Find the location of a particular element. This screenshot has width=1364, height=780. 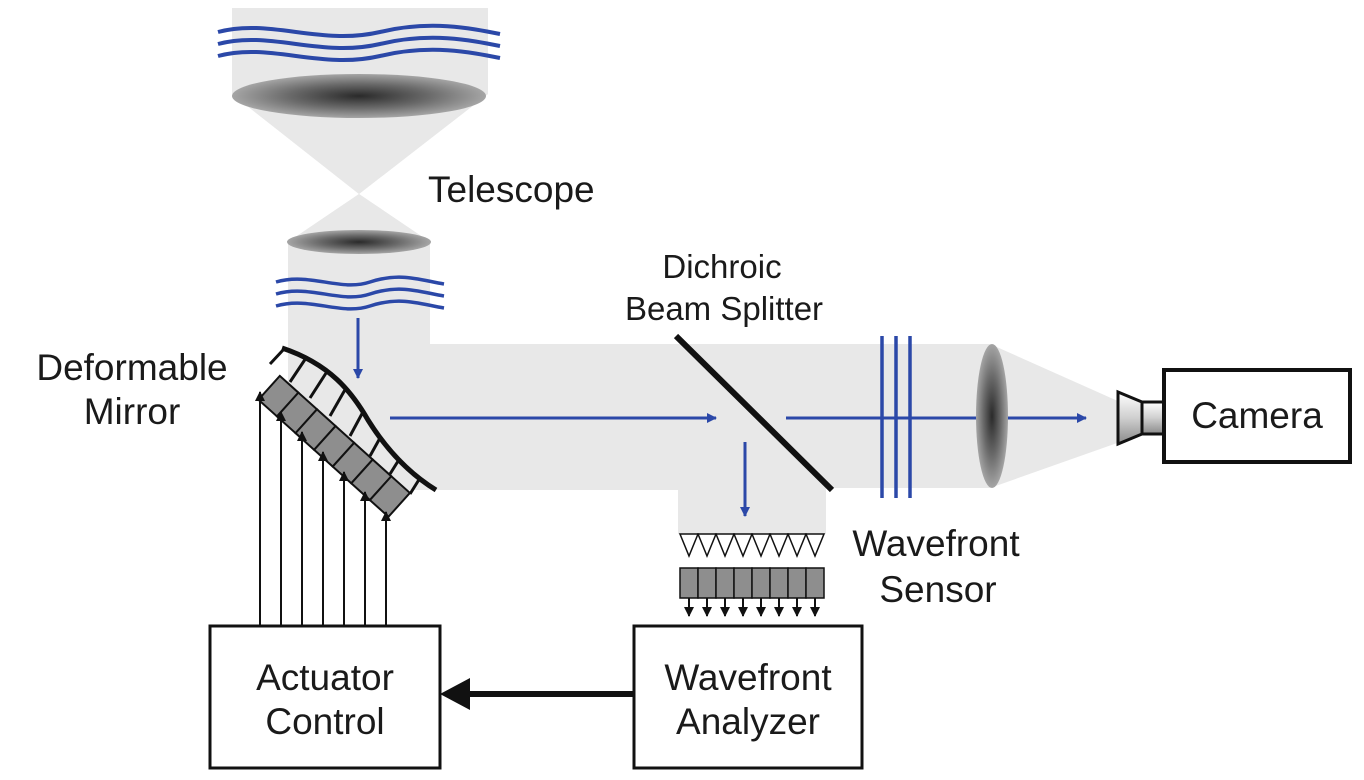

sensor-detector-array is located at coordinates (752, 583).